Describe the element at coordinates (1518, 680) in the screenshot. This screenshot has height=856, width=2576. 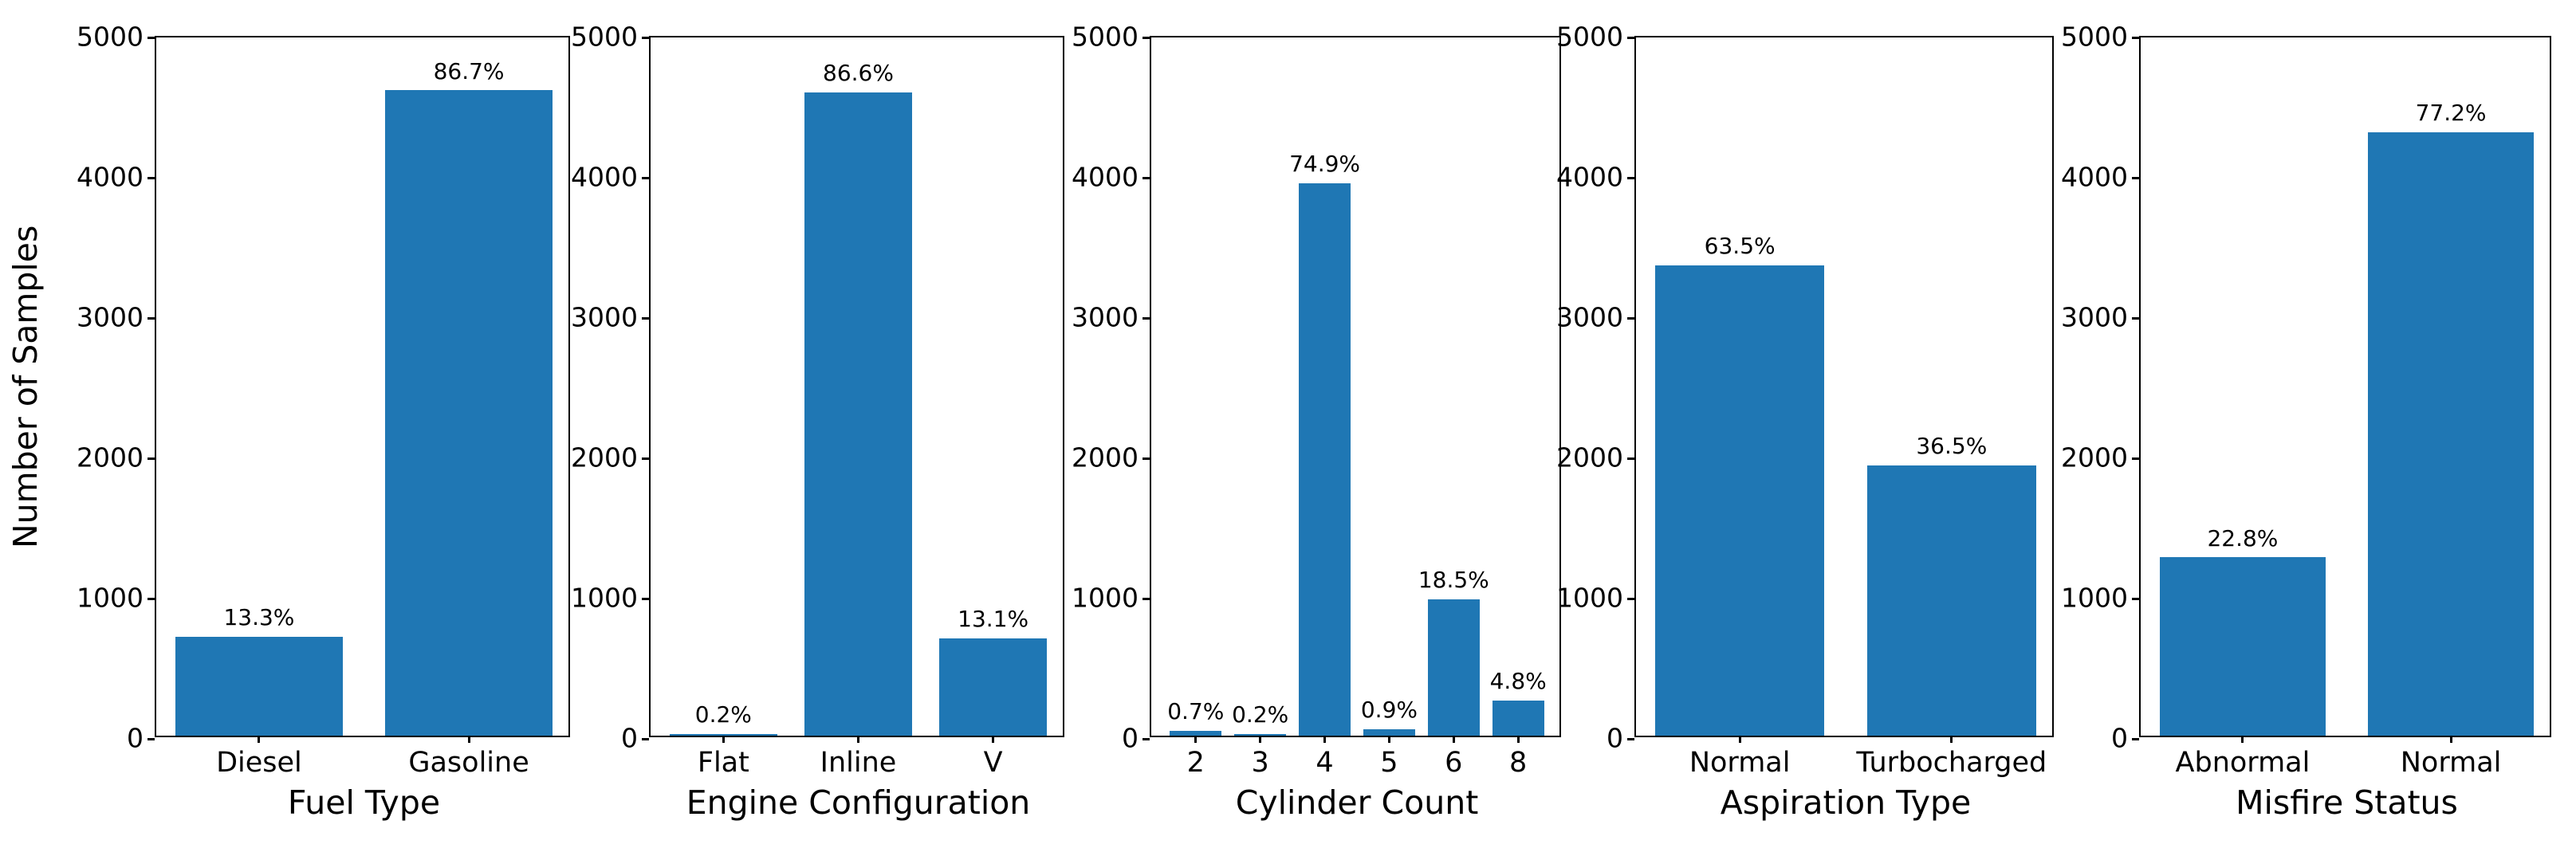
I see `bar-value-label: 4.8%` at that location.